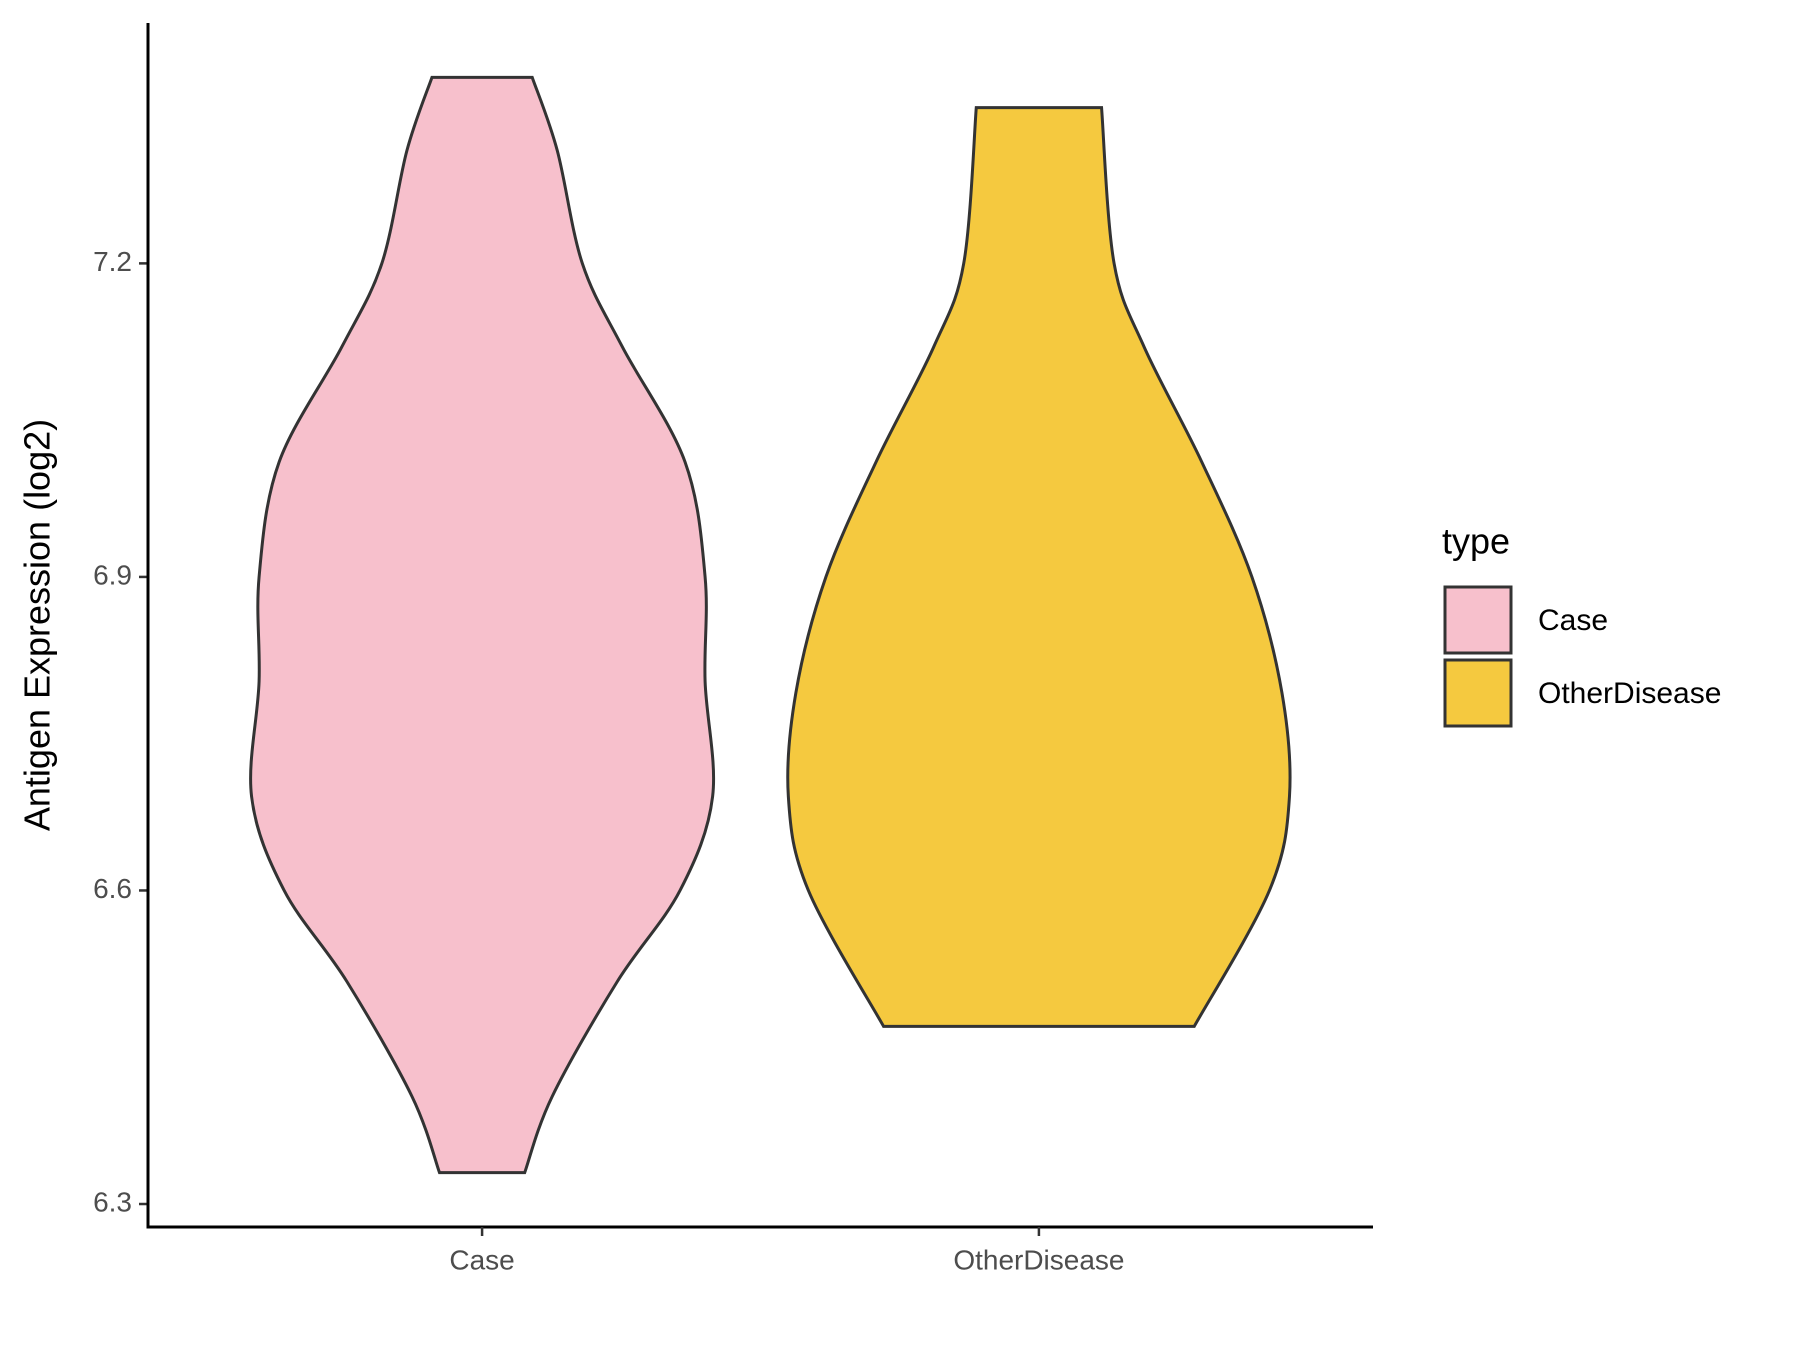  Describe the element at coordinates (37, 625) in the screenshot. I see `y-axis-title: Antigen Expression (log2)` at that location.